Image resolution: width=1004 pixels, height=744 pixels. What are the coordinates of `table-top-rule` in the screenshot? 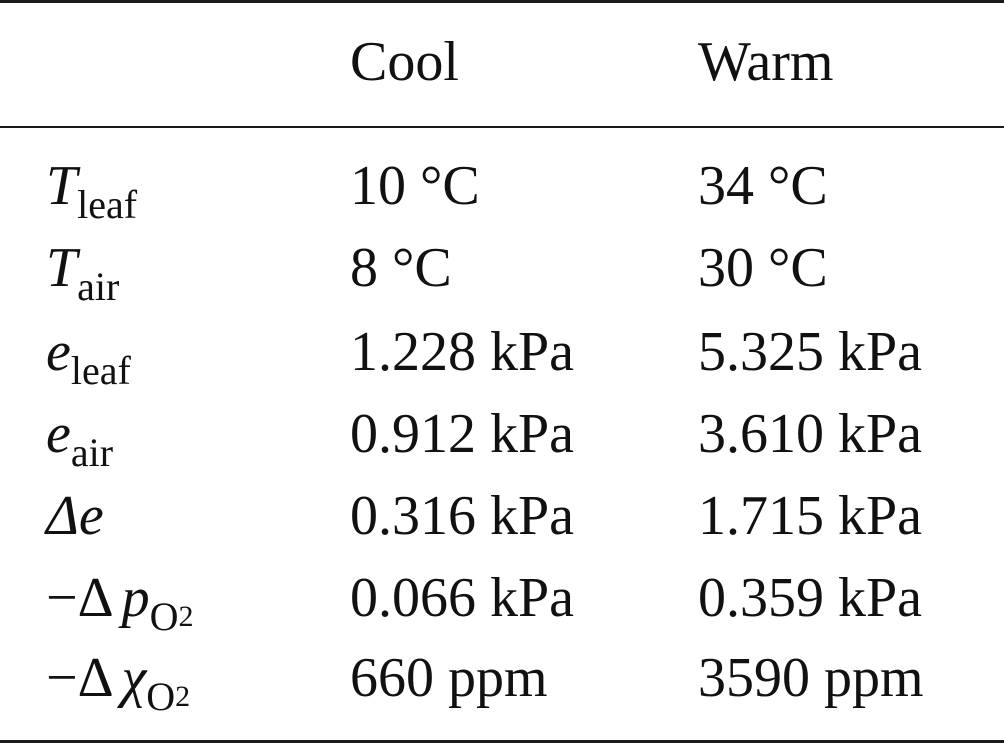 It's located at (502, 1).